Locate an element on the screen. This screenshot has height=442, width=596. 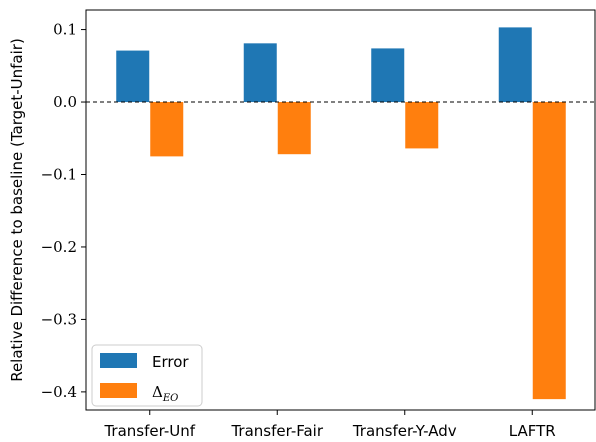
y-axis: 0.1 0.0 −0.1 −0.2 −0.3 −0.4 is located at coordinates (63, 211).